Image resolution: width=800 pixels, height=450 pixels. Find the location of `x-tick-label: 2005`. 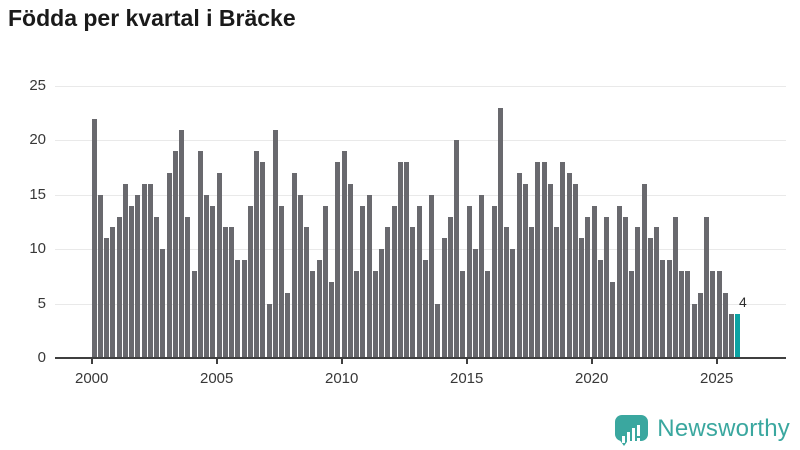

x-tick-label: 2005 is located at coordinates (217, 378).